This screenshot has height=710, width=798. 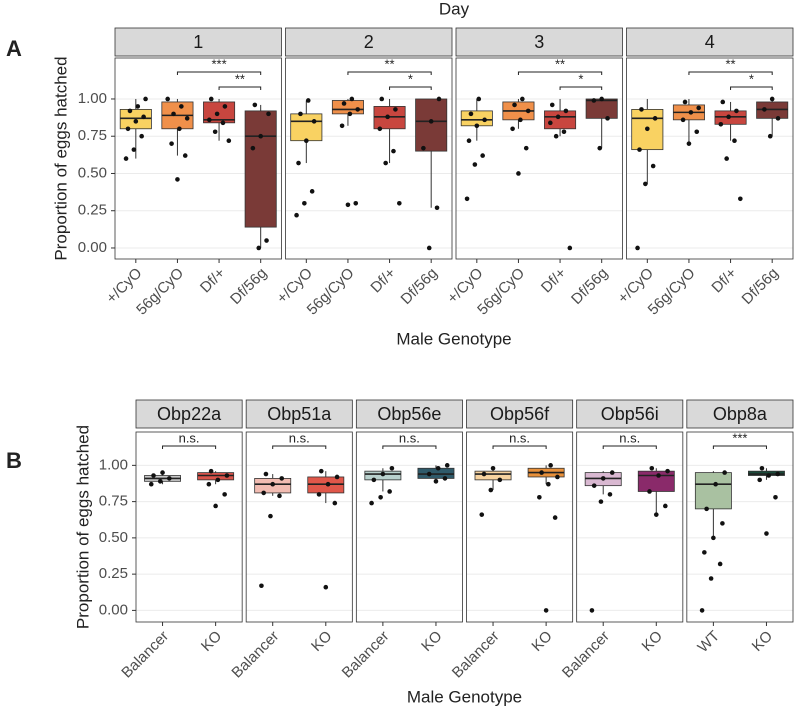 I want to click on strip-label: Obp56i, so click(x=630, y=414).